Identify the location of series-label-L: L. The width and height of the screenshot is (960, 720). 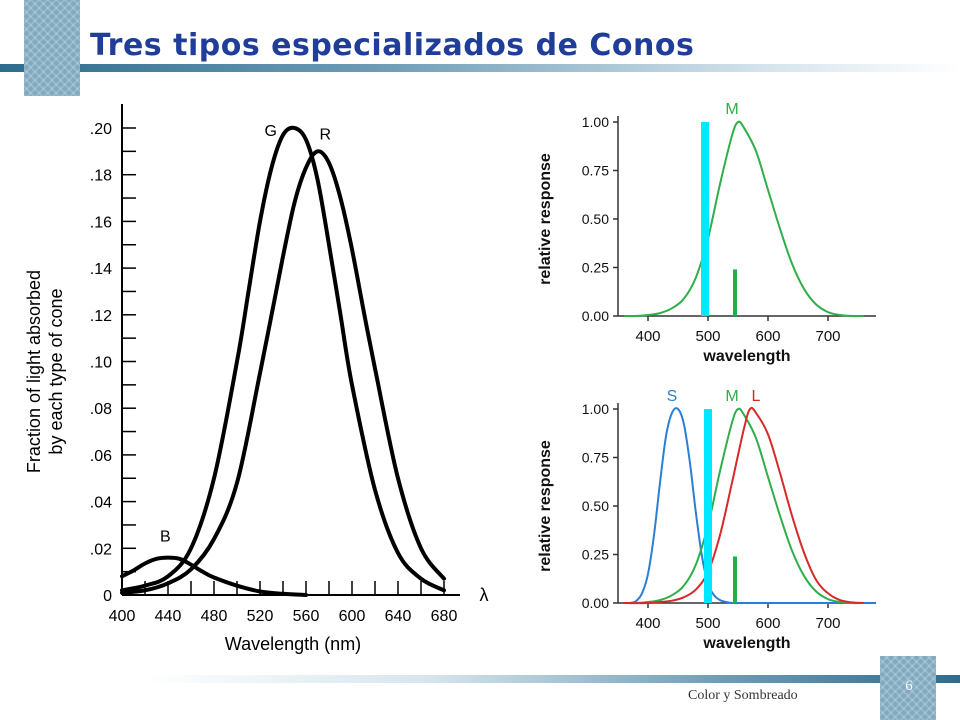
(756, 396).